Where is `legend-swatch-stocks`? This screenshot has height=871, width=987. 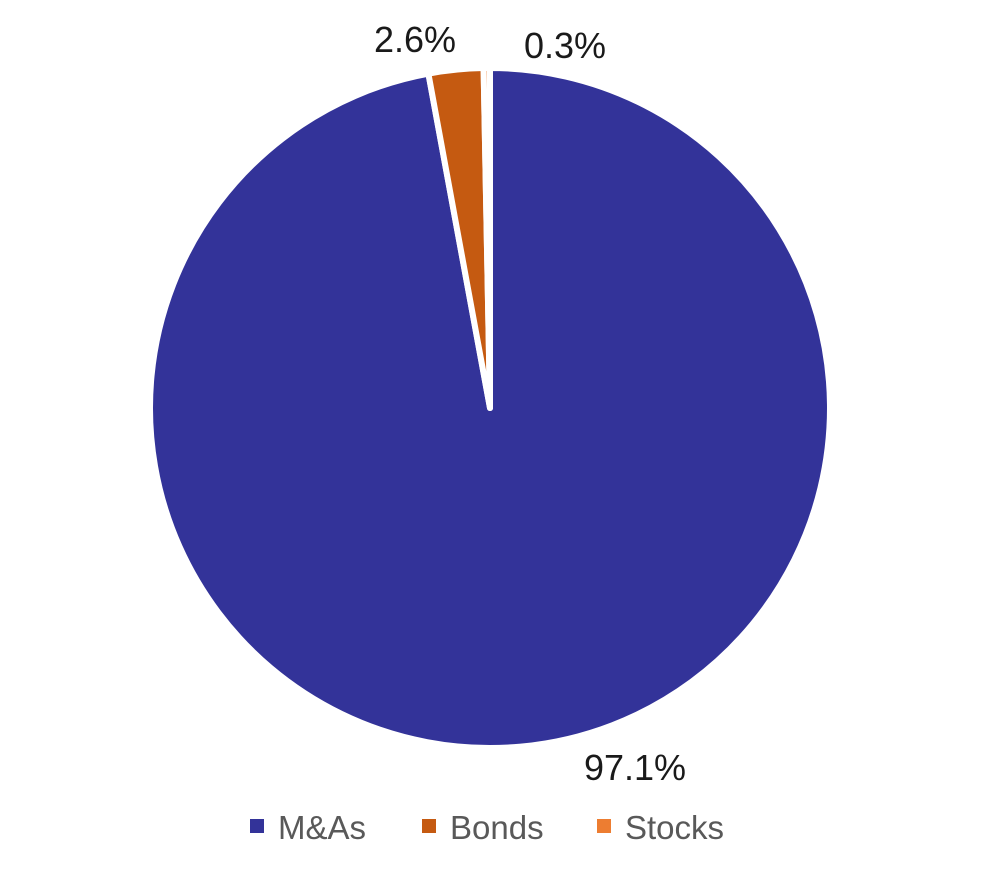 legend-swatch-stocks is located at coordinates (604, 826).